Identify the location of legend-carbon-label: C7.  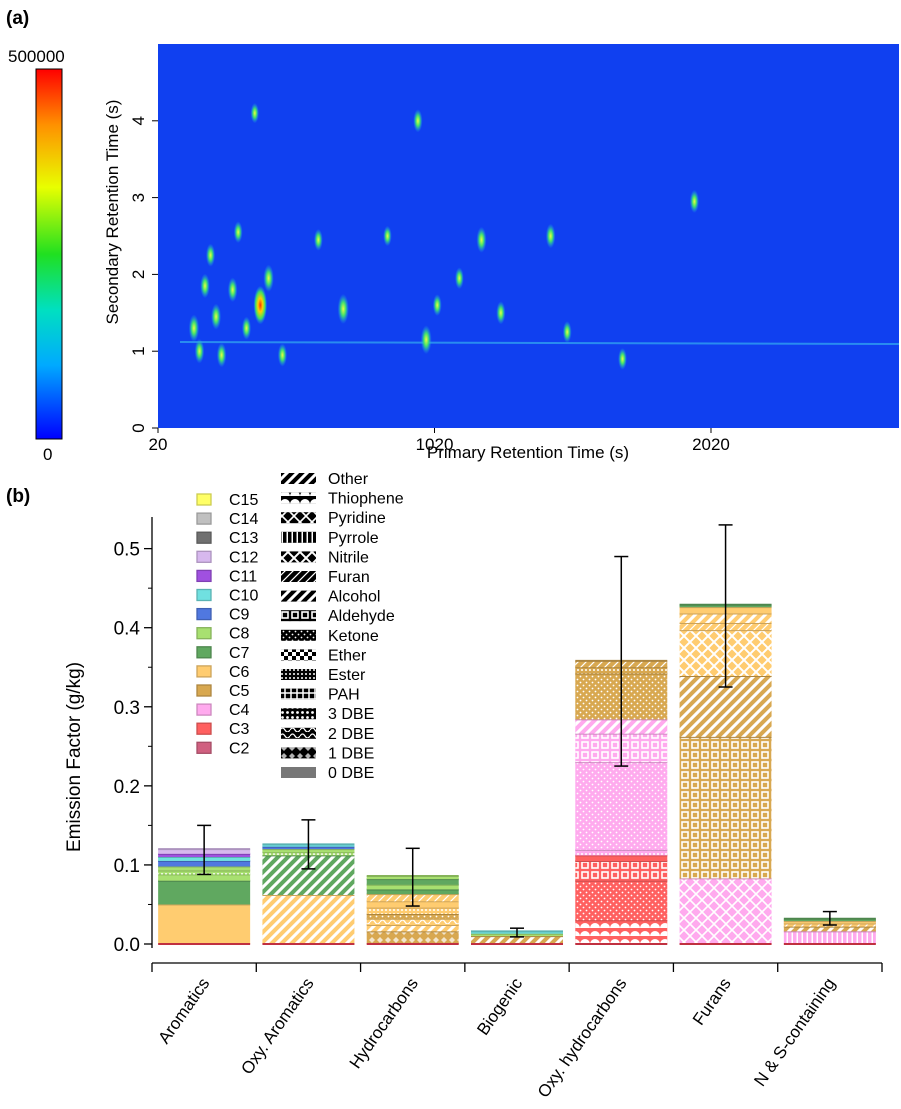
(239, 653).